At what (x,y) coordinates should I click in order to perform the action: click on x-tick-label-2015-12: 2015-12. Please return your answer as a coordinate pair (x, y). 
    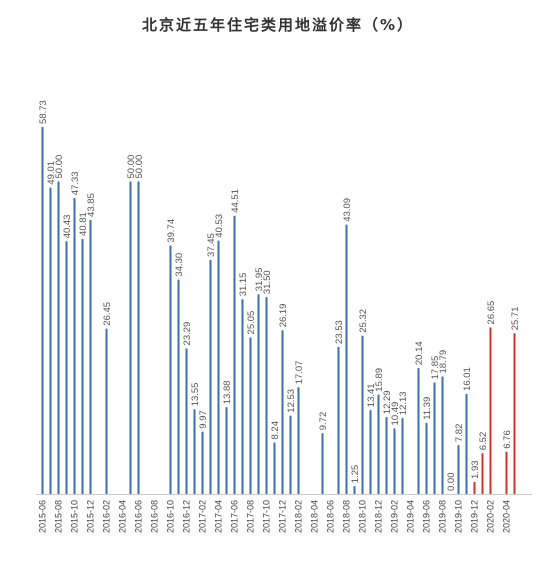
    Looking at the image, I should click on (91, 516).